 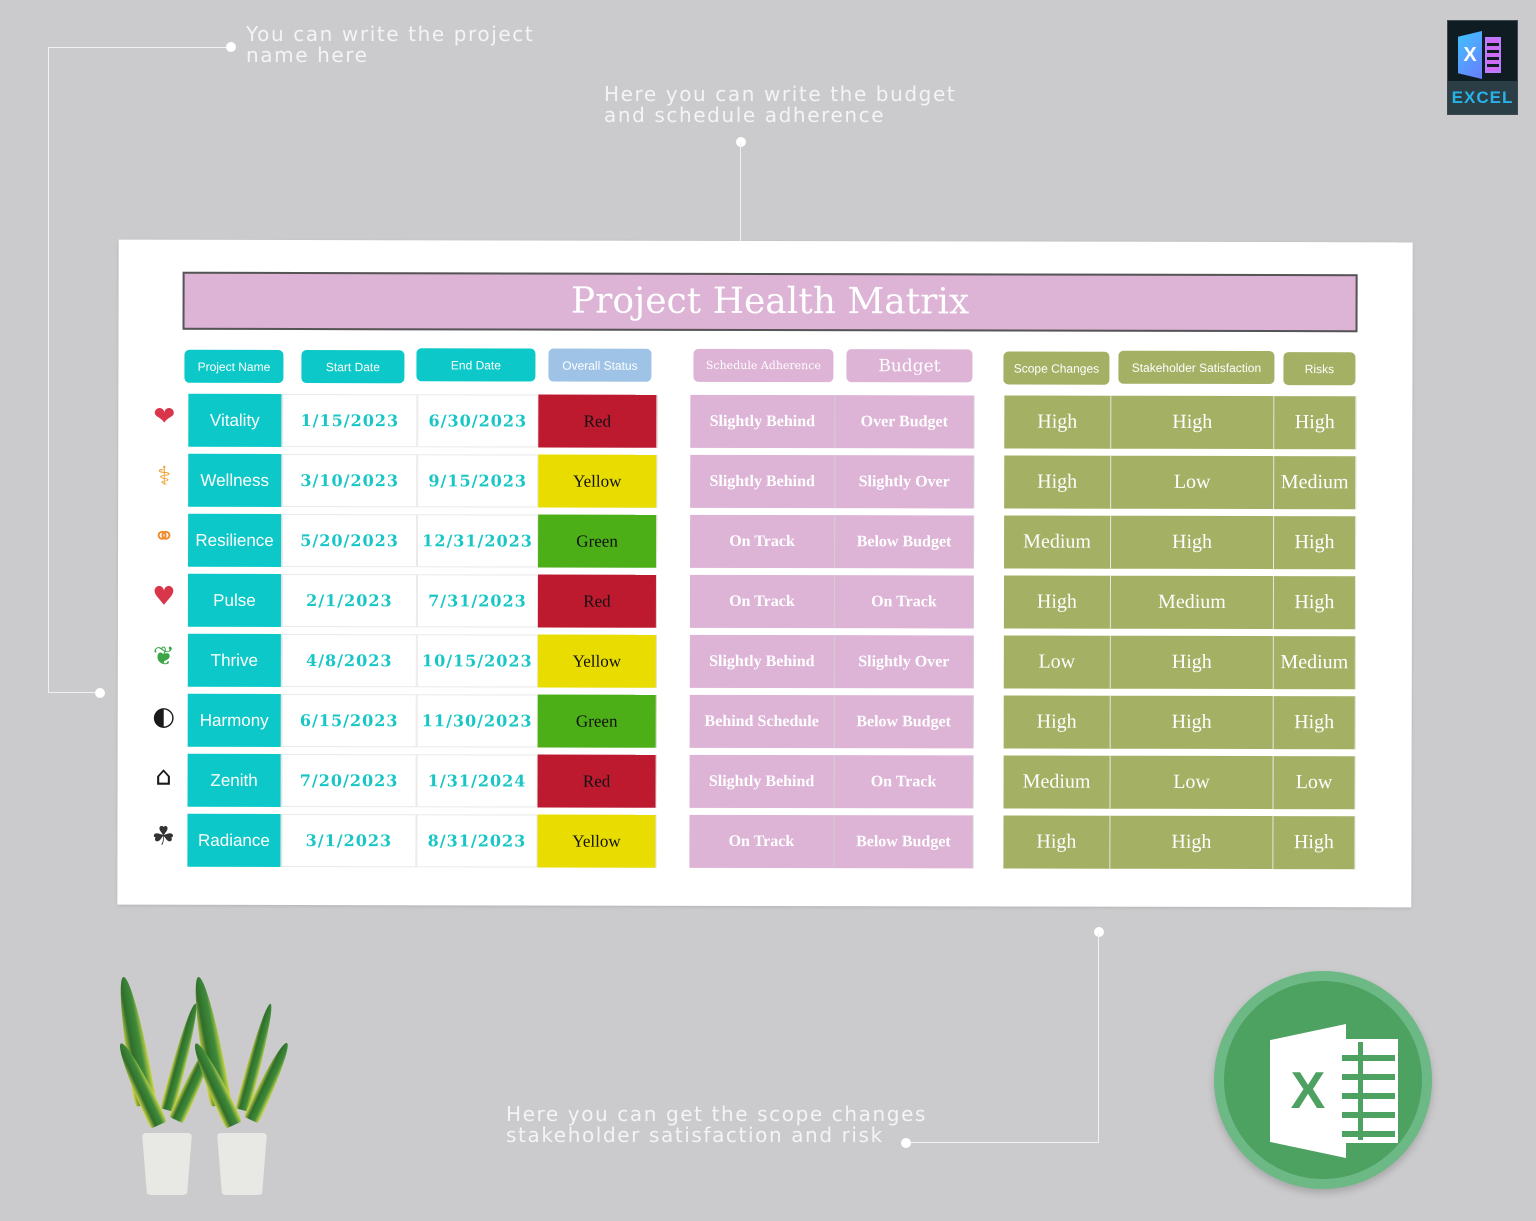 What do you see at coordinates (349, 780) in the screenshot?
I see `start-date-cell: 7/20/2023` at bounding box center [349, 780].